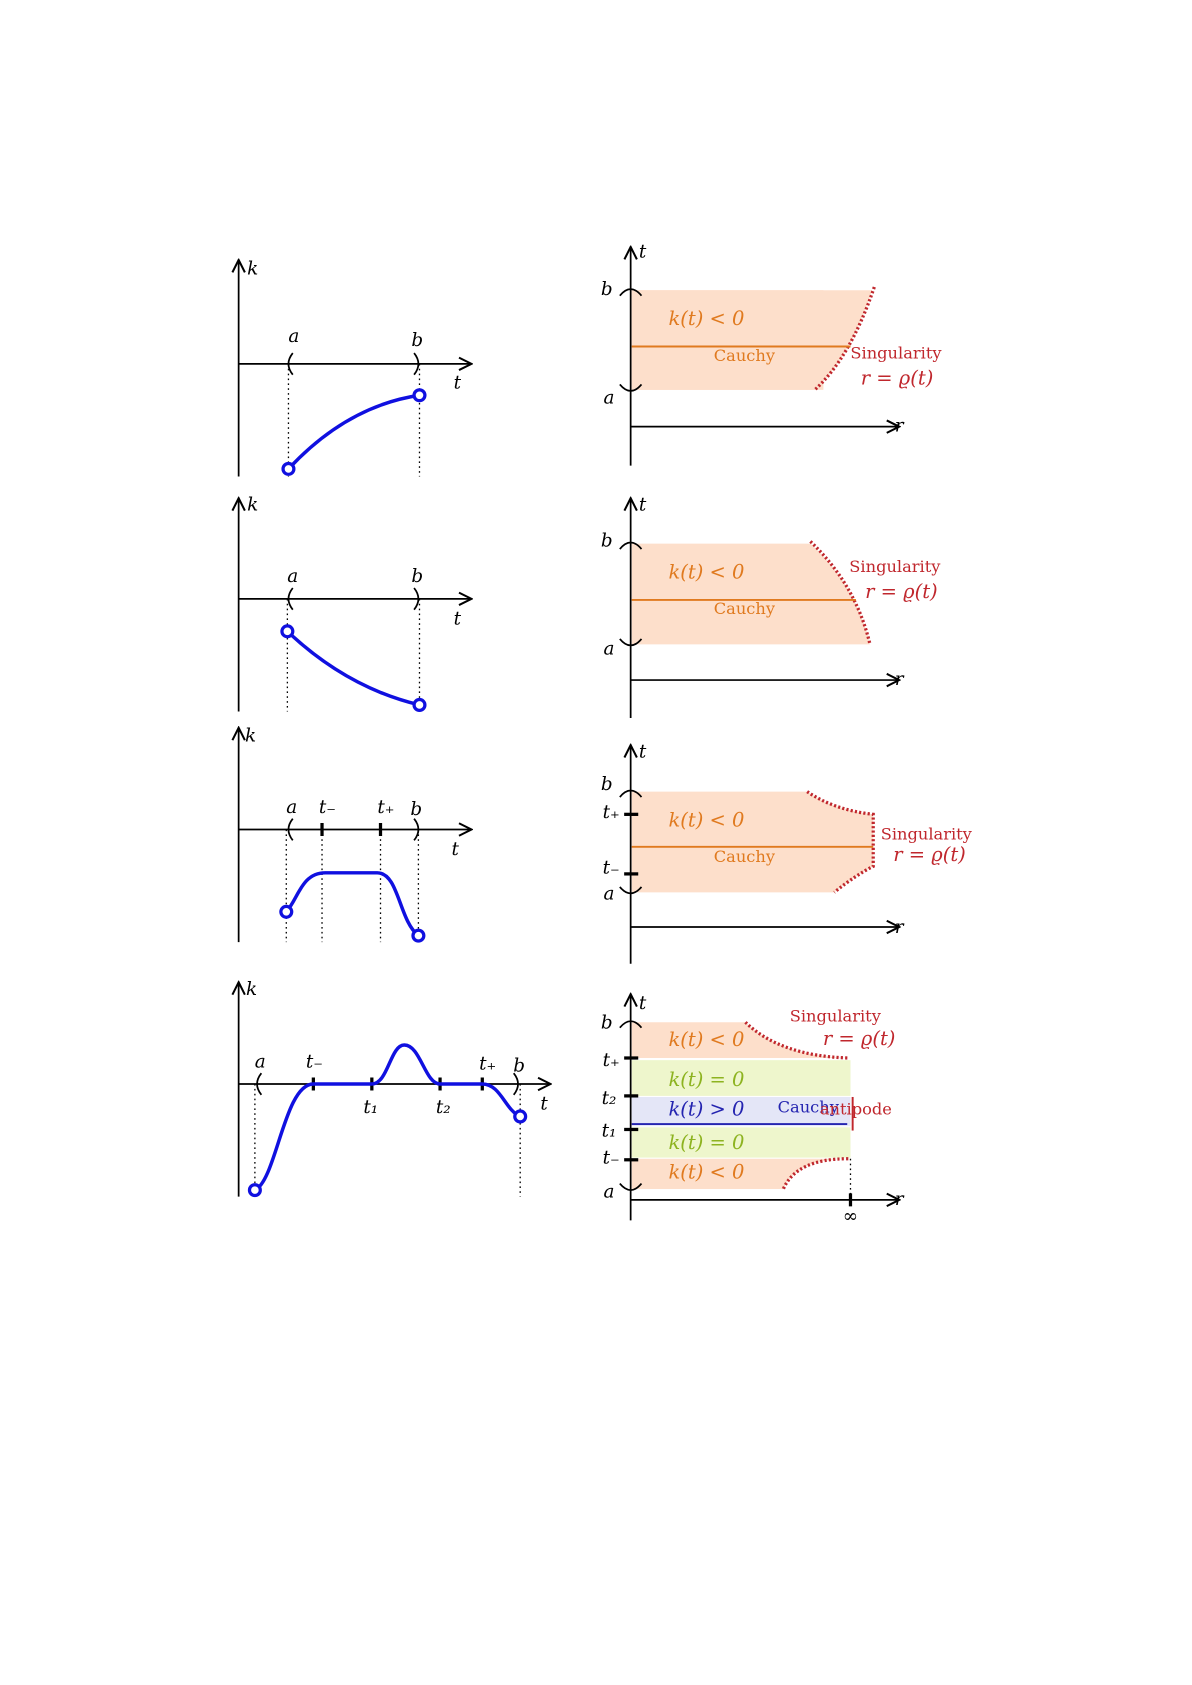 The image size is (1192, 1685). Describe the element at coordinates (856, 1108) in the screenshot. I see `antipode-label: antipode` at that location.